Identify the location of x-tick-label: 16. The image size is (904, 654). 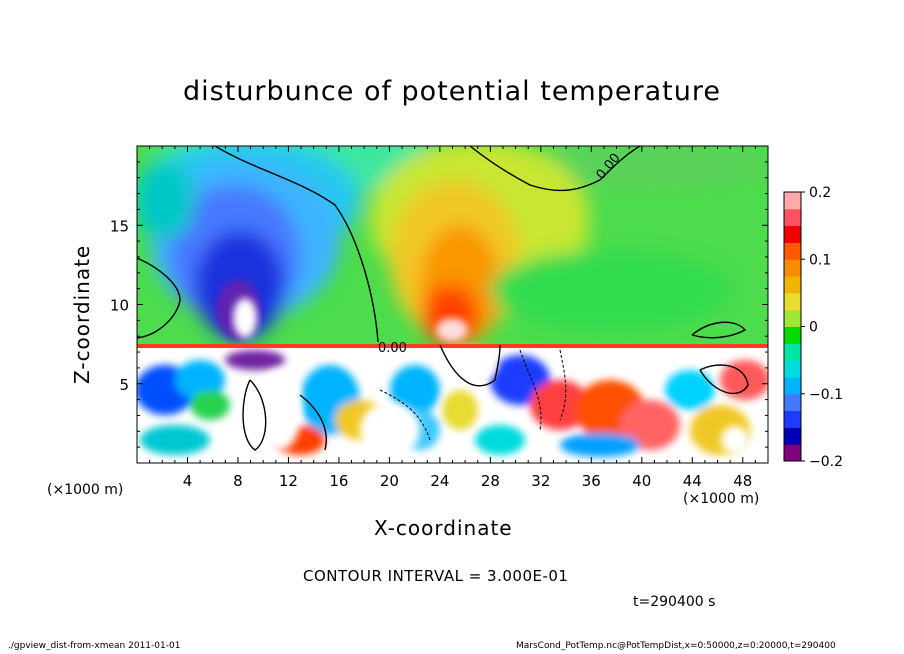
(338, 481).